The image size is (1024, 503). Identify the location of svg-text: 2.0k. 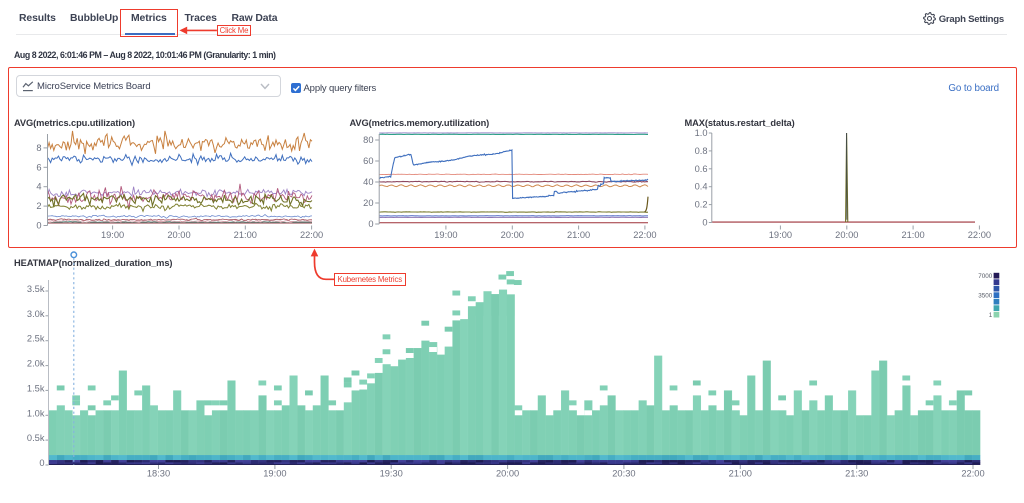
(36, 364).